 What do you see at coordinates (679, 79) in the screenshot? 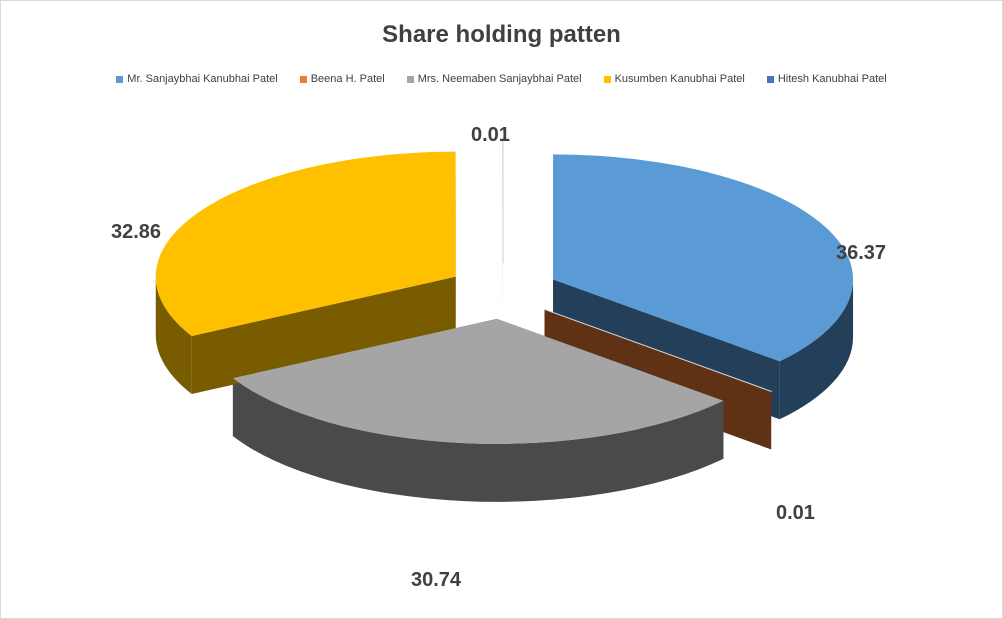
I see `legend-label: Kusumben Kanubhai Patel` at bounding box center [679, 79].